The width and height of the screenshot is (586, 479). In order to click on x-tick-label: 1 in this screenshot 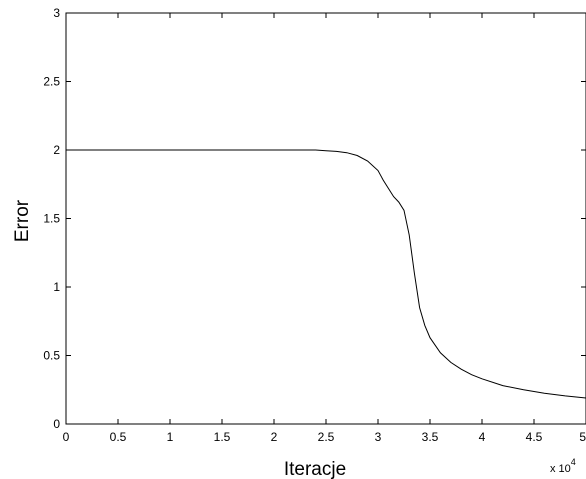, I will do `click(170, 437)`.